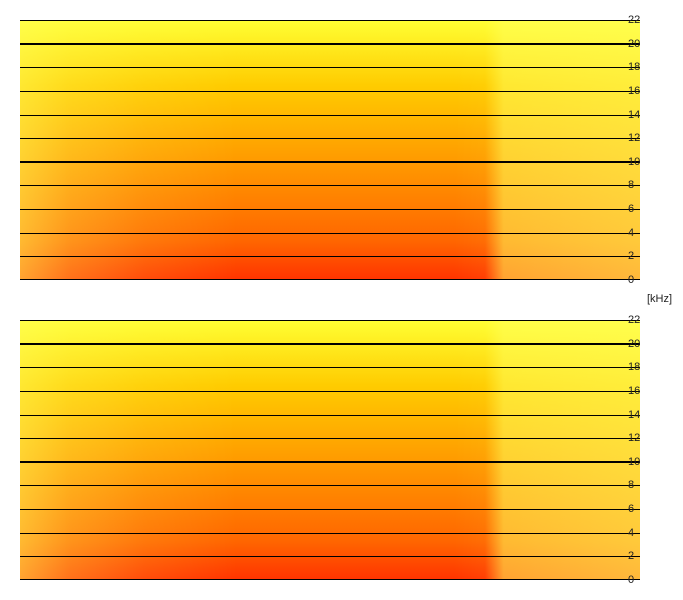 The width and height of the screenshot is (683, 600). What do you see at coordinates (634, 343) in the screenshot?
I see `tick-label-bottom-20: 20` at bounding box center [634, 343].